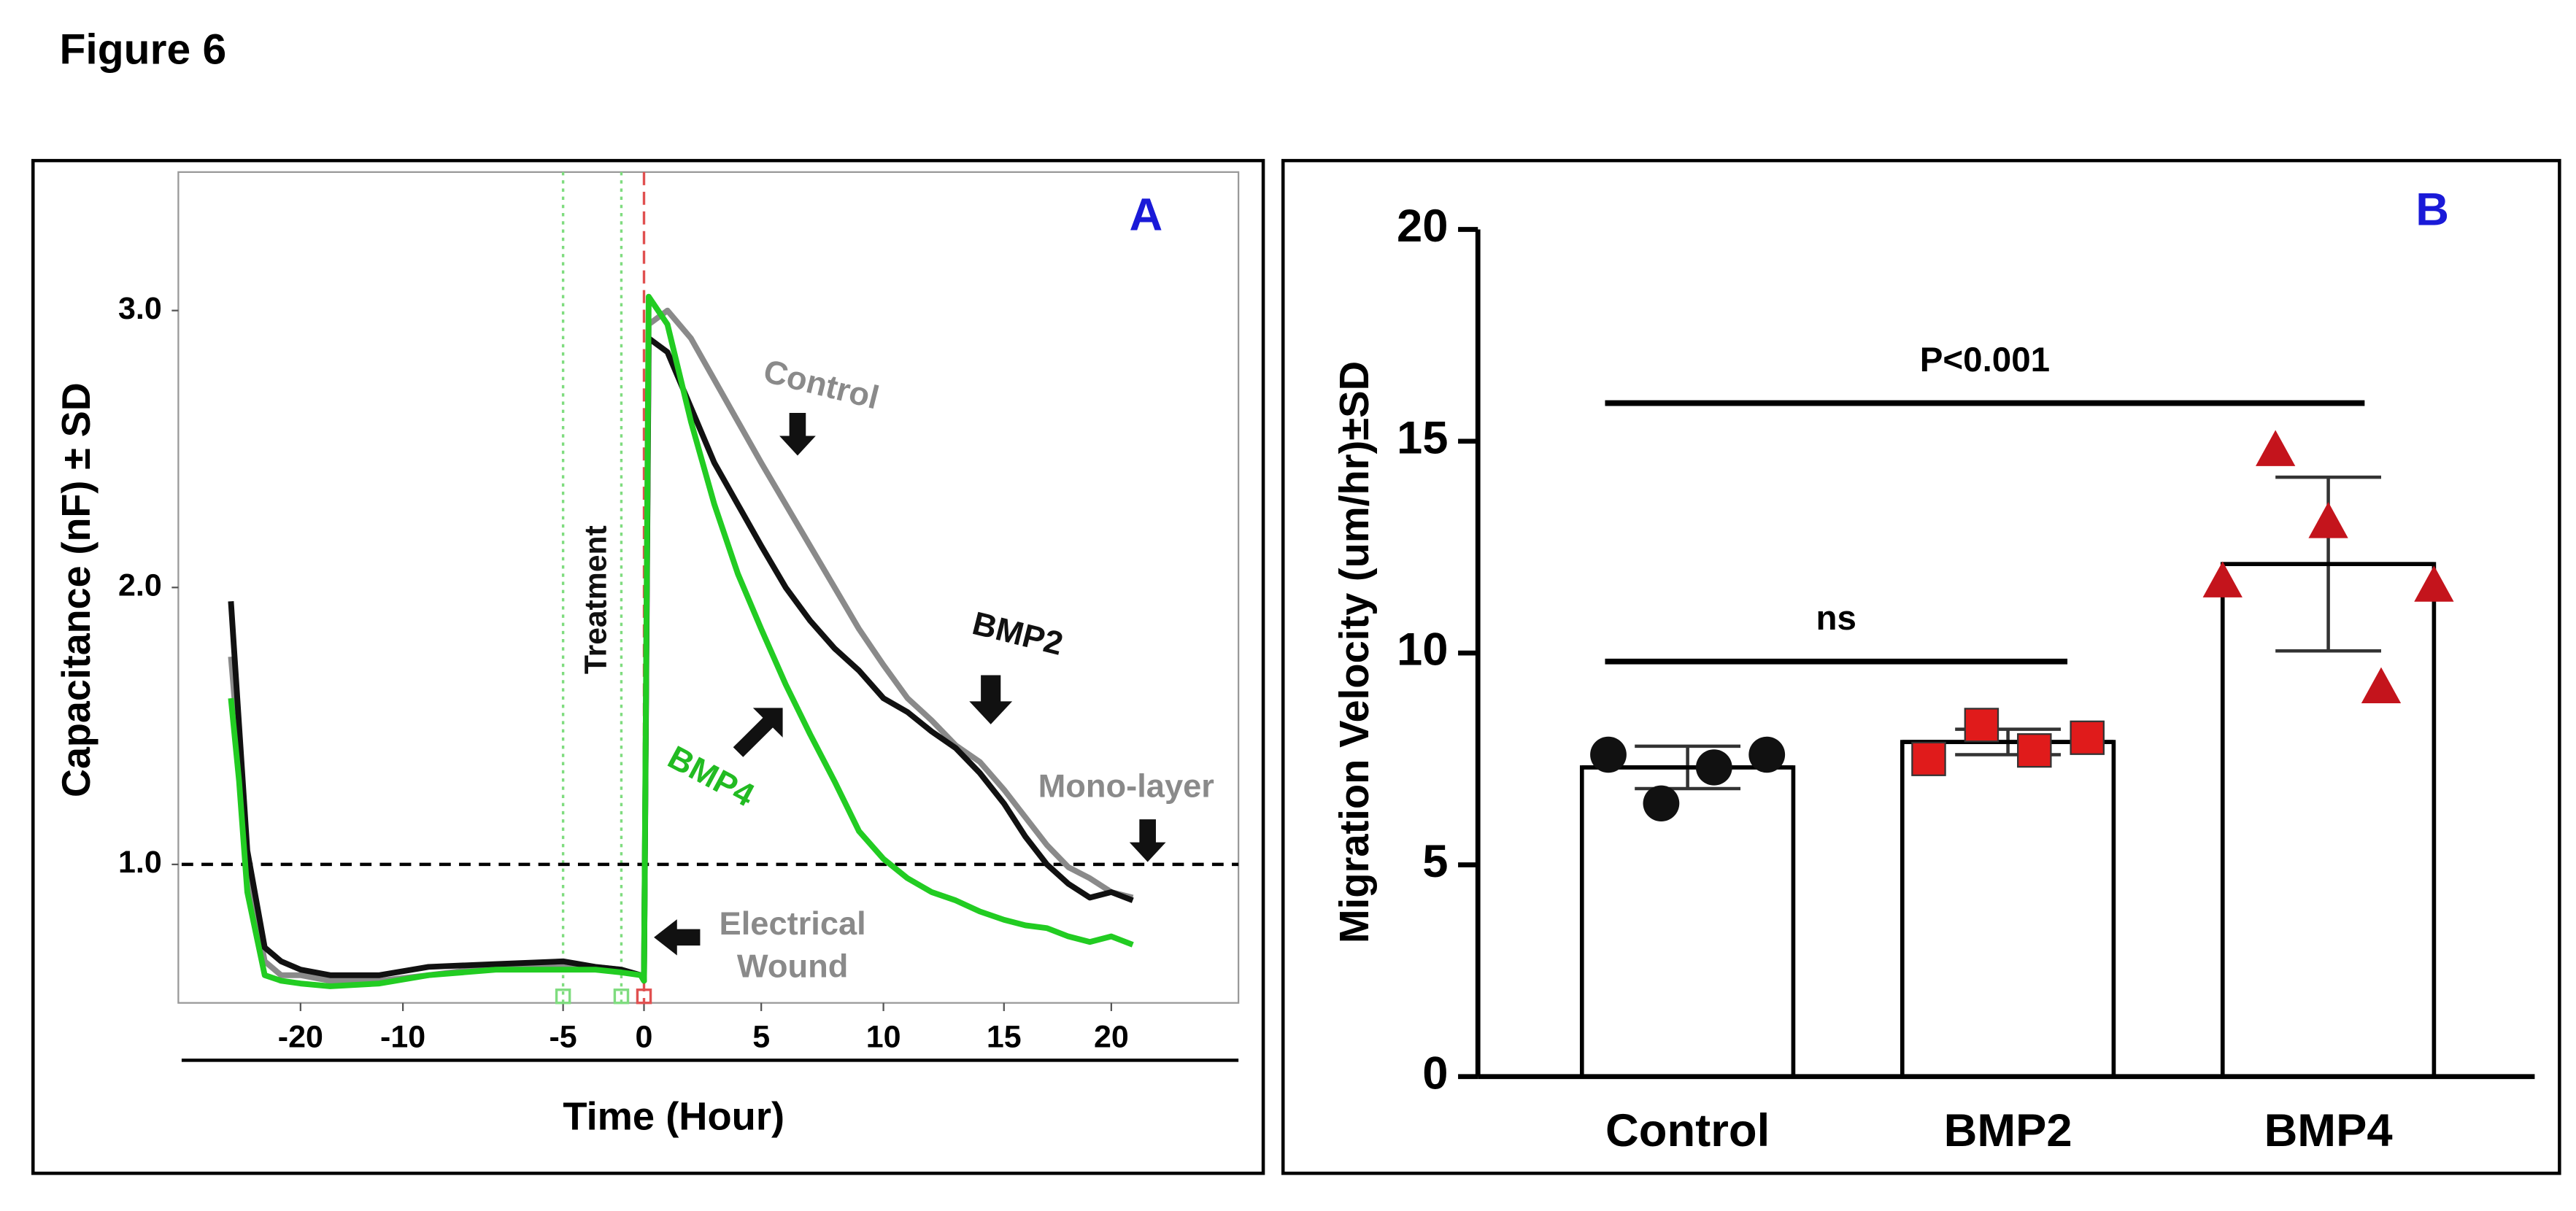 This screenshot has height=1211, width=2576. What do you see at coordinates (2008, 1130) in the screenshot?
I see `x-tick-label: BMP2` at bounding box center [2008, 1130].